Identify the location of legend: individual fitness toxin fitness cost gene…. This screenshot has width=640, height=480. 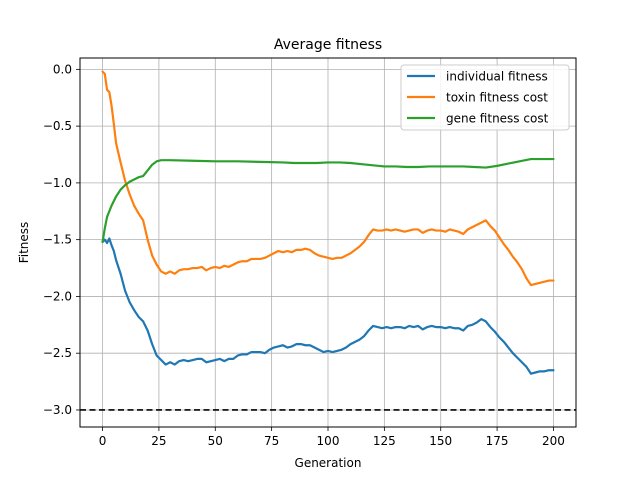
(485, 97).